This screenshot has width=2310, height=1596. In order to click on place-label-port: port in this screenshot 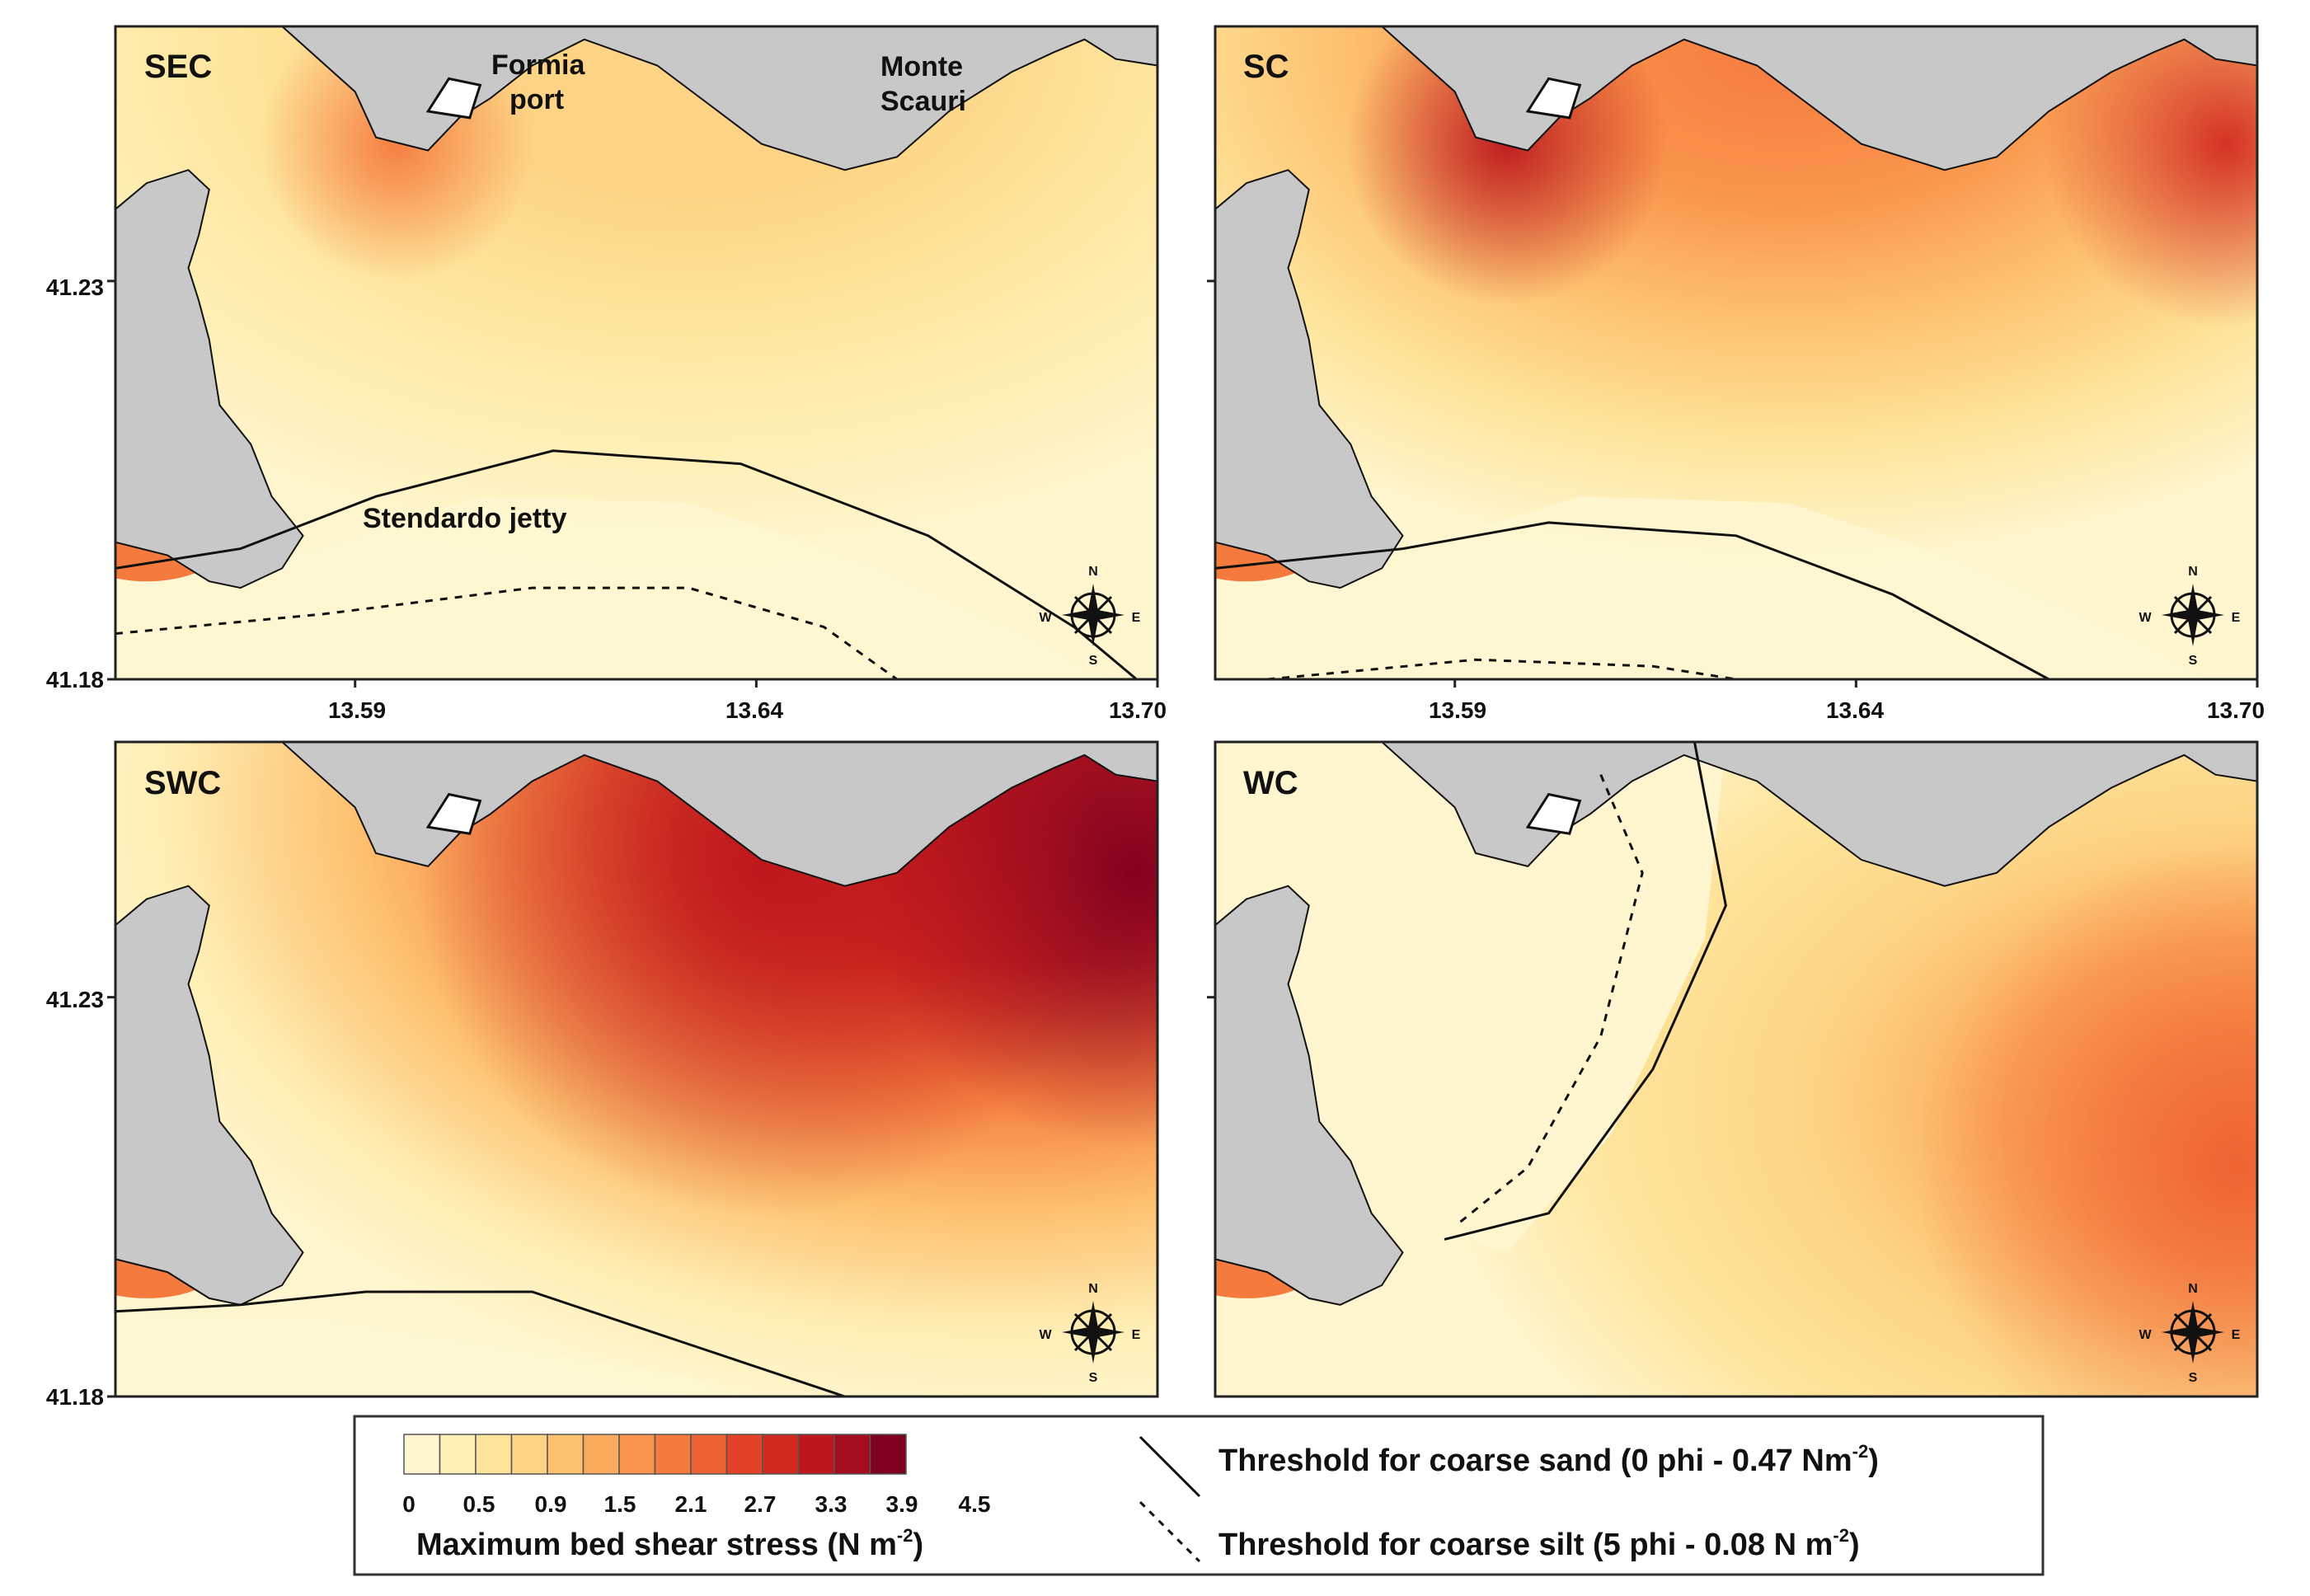, I will do `click(537, 99)`.